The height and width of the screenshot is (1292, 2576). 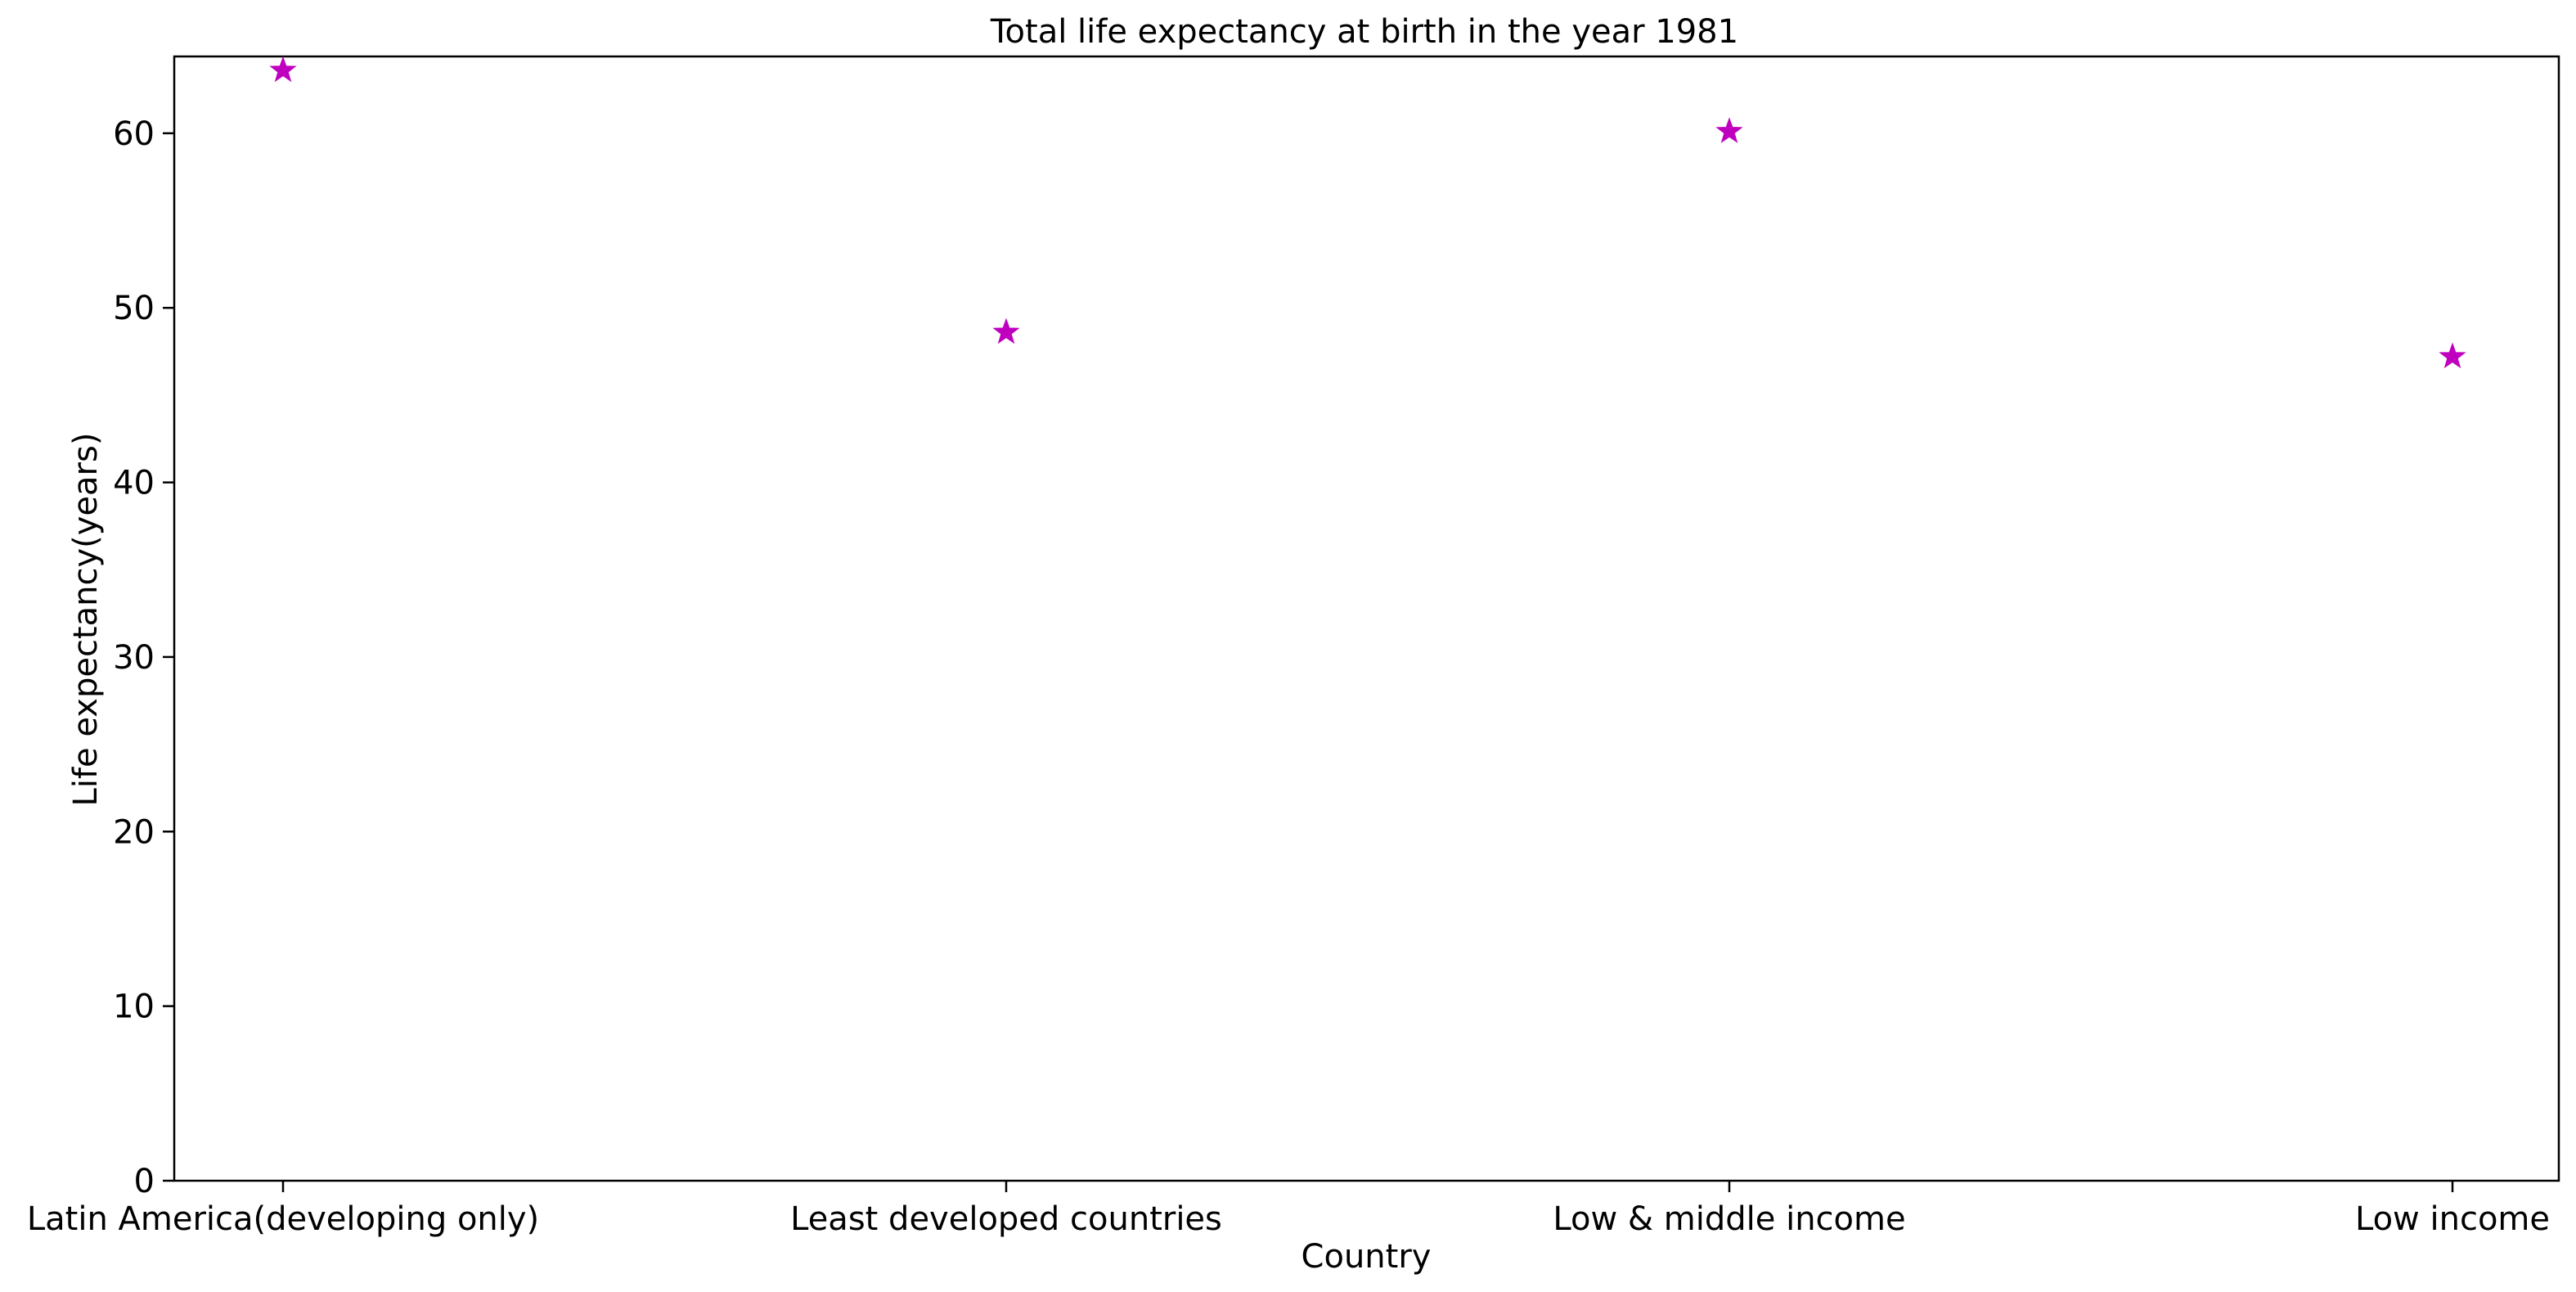 I want to click on y-axis: 0 10 20 30 40 50 60, so click(x=143, y=657).